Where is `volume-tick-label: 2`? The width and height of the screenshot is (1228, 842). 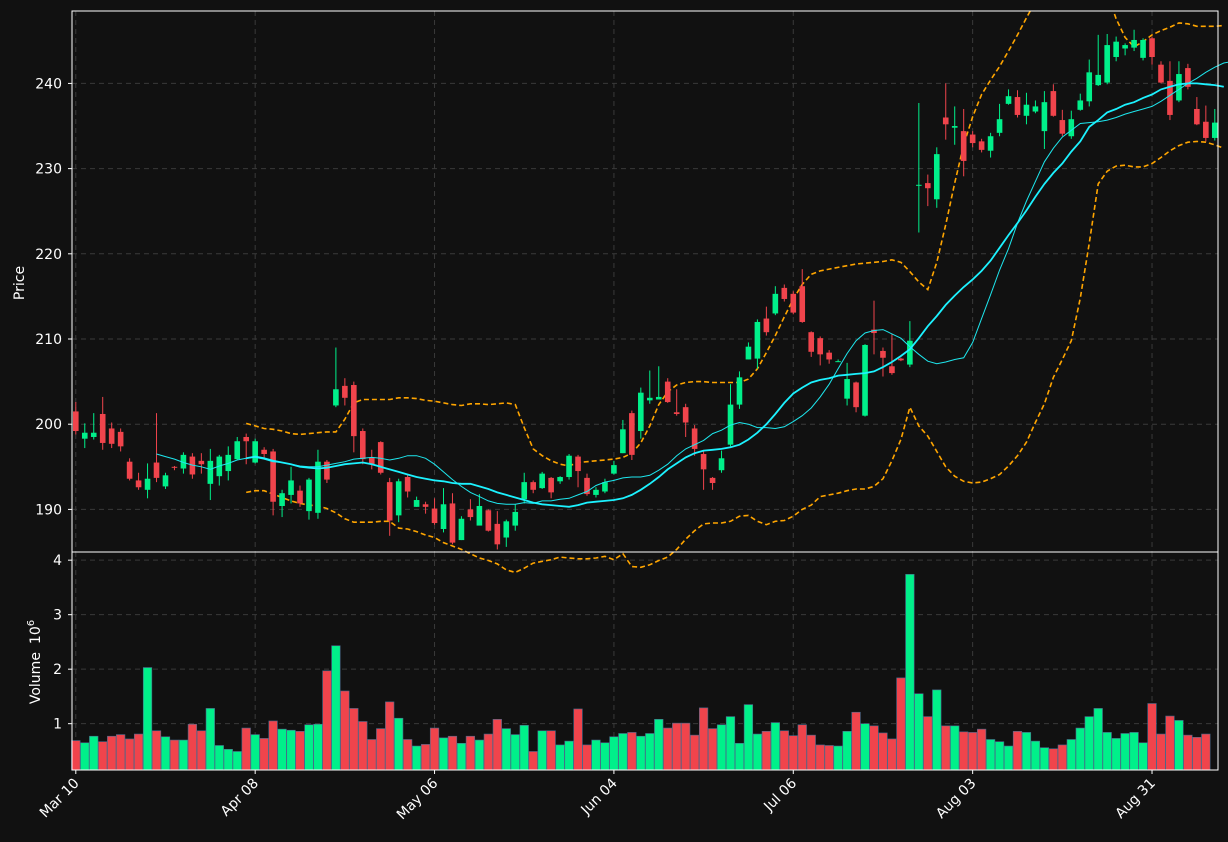 volume-tick-label: 2 is located at coordinates (57, 670).